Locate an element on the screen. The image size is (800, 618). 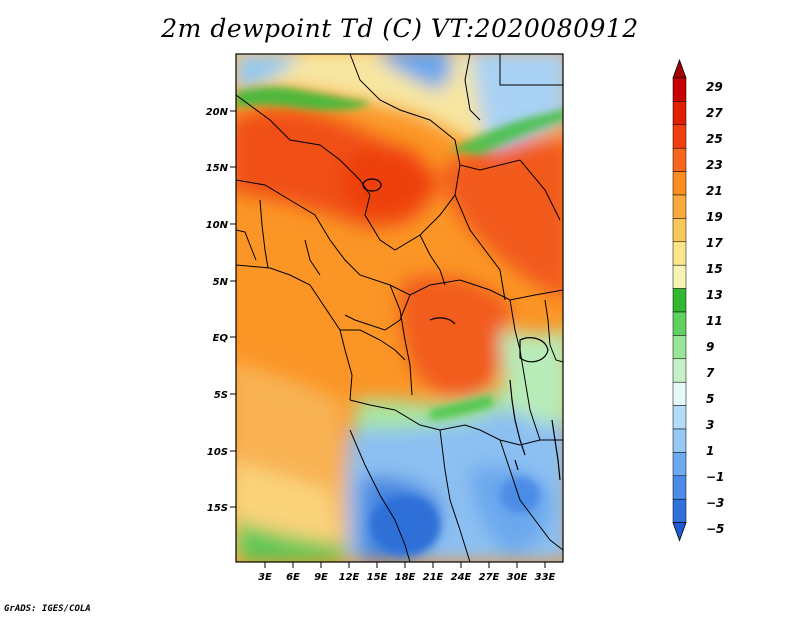
lakes is located at coordinates (461, 329).